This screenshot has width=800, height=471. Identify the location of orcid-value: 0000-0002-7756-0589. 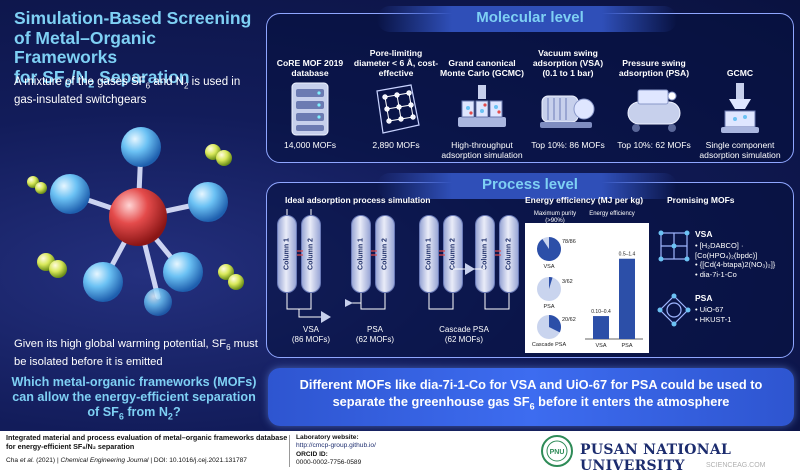
(329, 462).